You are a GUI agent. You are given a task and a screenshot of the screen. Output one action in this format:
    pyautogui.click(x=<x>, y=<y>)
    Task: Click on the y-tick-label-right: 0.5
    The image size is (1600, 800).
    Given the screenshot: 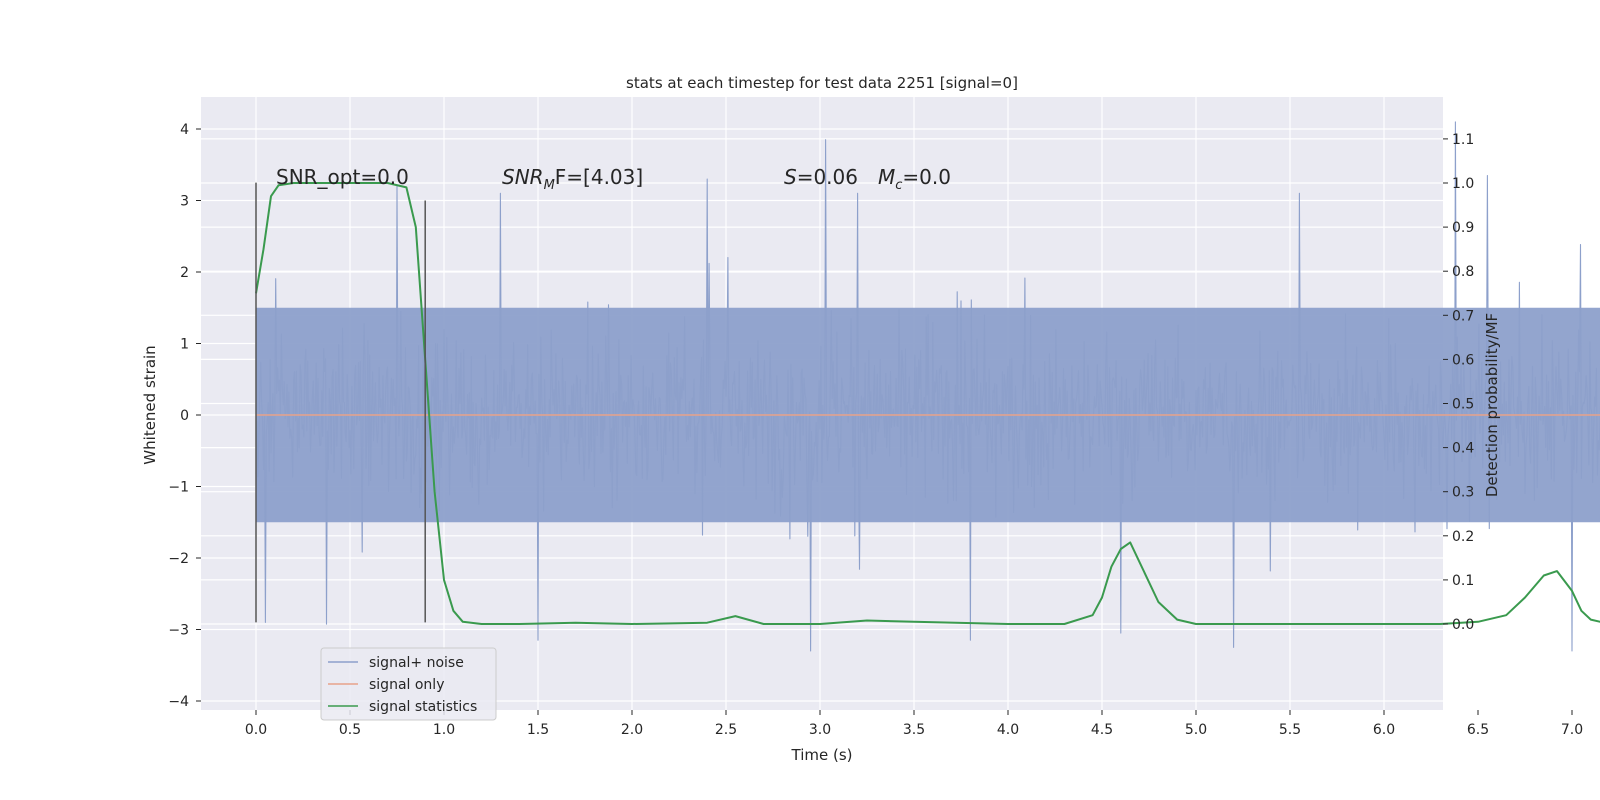 What is the action you would take?
    pyautogui.click(x=1463, y=405)
    